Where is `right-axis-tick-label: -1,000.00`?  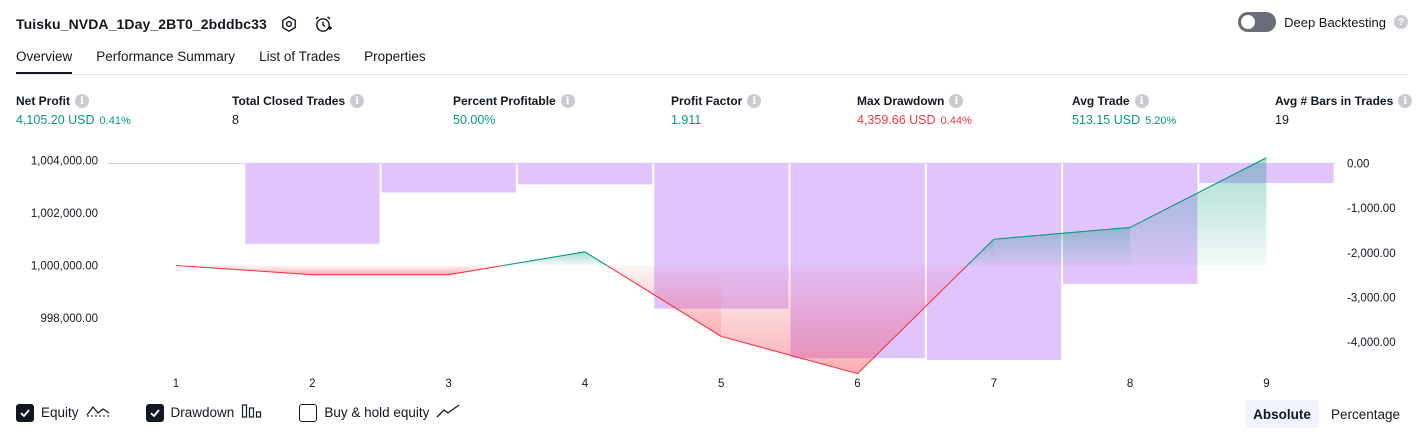 right-axis-tick-label: -1,000.00 is located at coordinates (1371, 209).